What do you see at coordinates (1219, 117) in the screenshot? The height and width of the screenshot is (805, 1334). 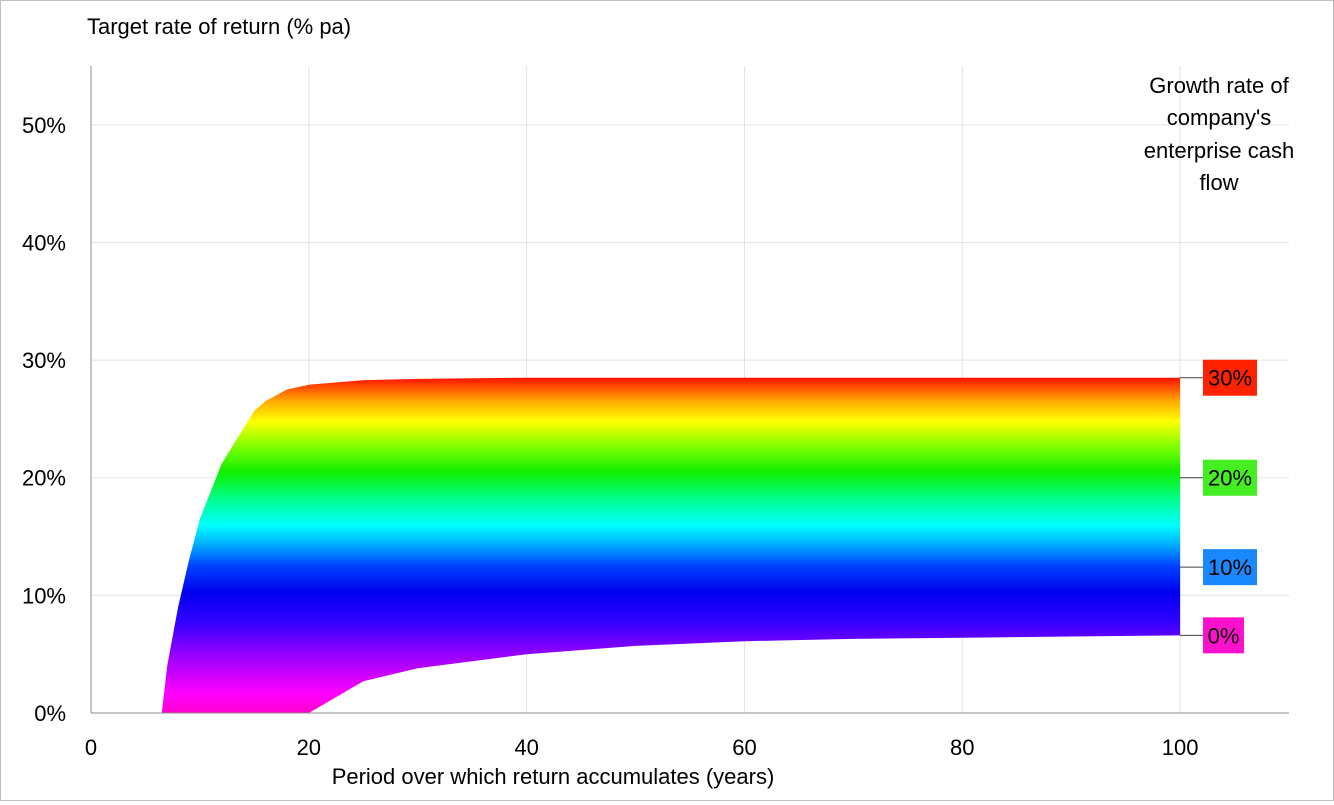 I see `legend-title-line: company's` at bounding box center [1219, 117].